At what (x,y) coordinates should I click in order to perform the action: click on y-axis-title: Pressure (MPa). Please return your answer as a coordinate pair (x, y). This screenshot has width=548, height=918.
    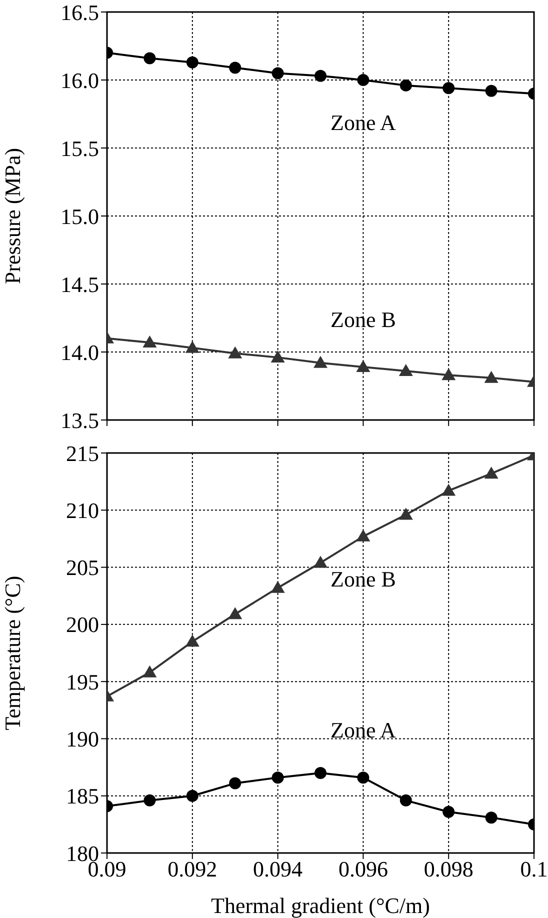
    Looking at the image, I should click on (12, 216).